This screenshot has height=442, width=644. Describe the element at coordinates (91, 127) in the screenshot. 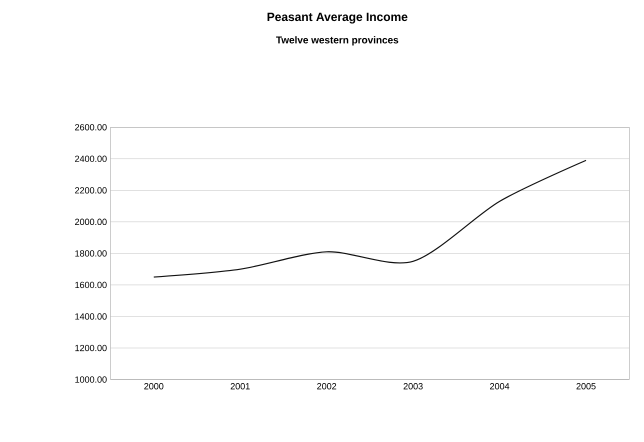

I see `y-tick-label: 2600.00` at that location.